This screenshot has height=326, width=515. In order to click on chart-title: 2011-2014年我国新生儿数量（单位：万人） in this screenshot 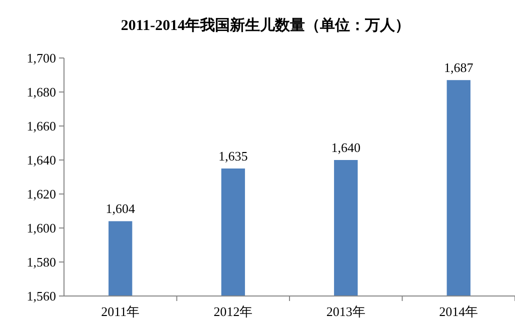, I will do `click(265, 25)`.